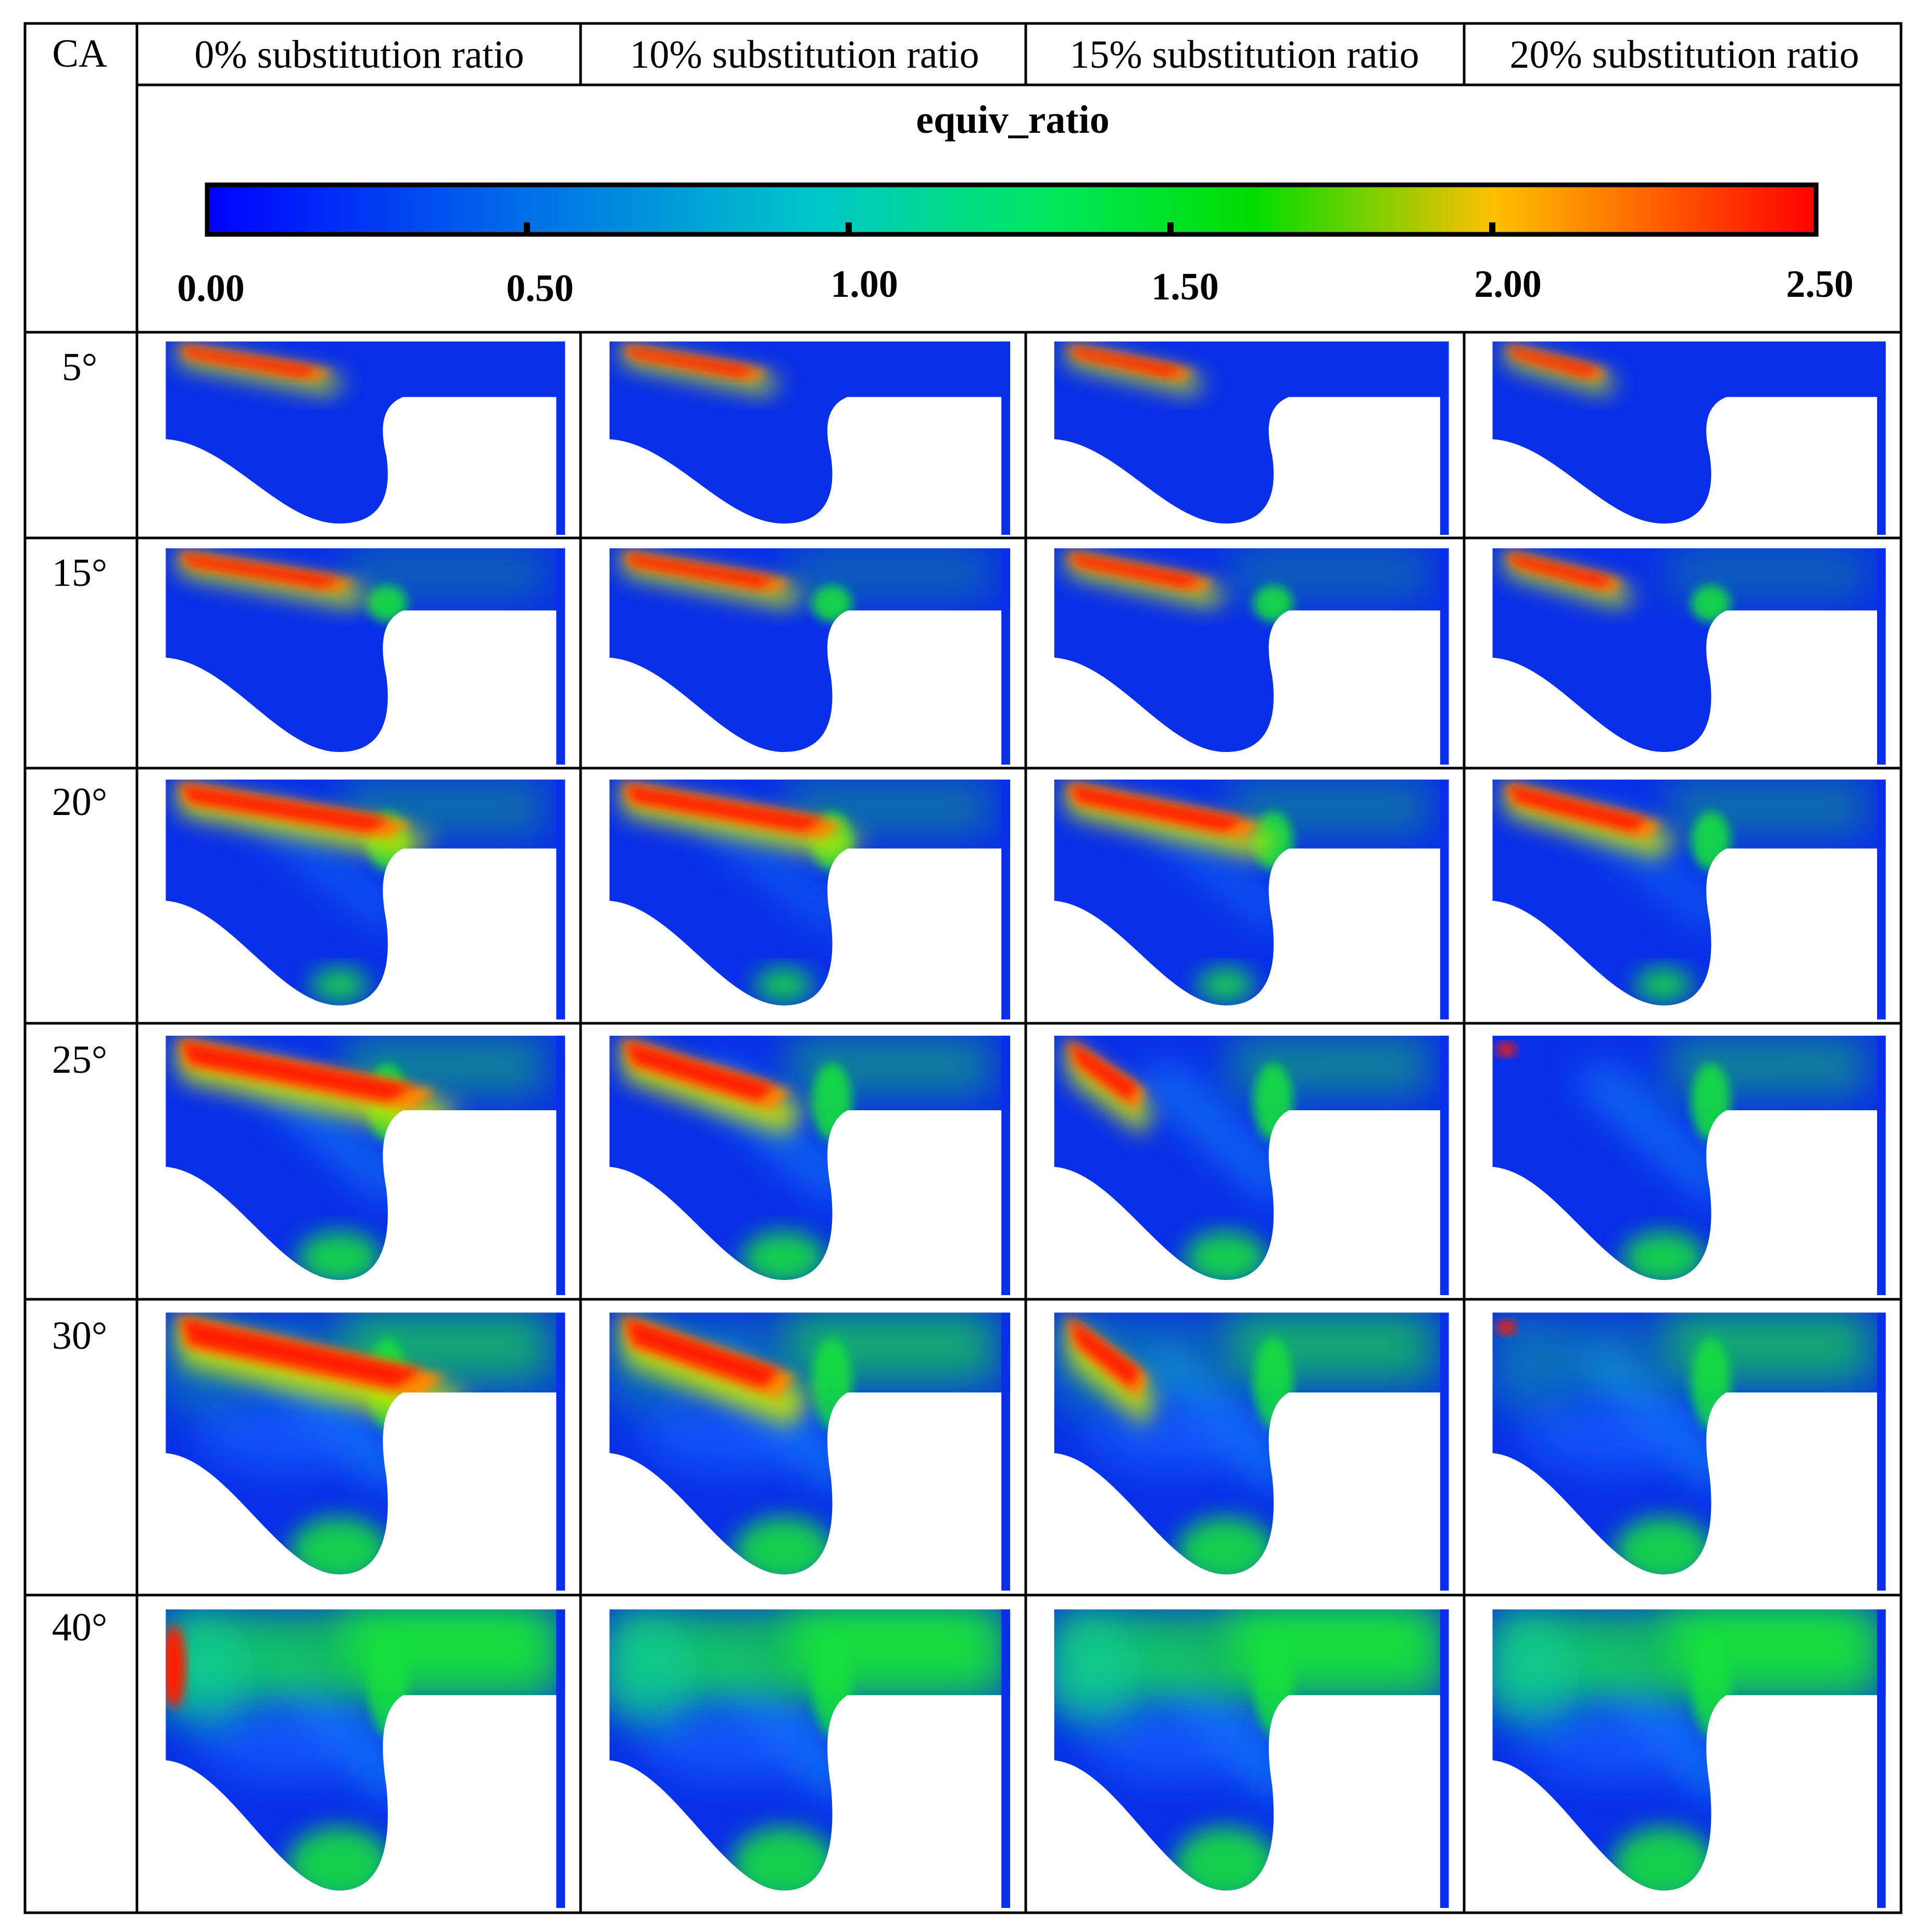 The image size is (1926, 1932). Describe the element at coordinates (1684, 55) in the screenshot. I see `column-header-3: 20% substitution ratio` at that location.